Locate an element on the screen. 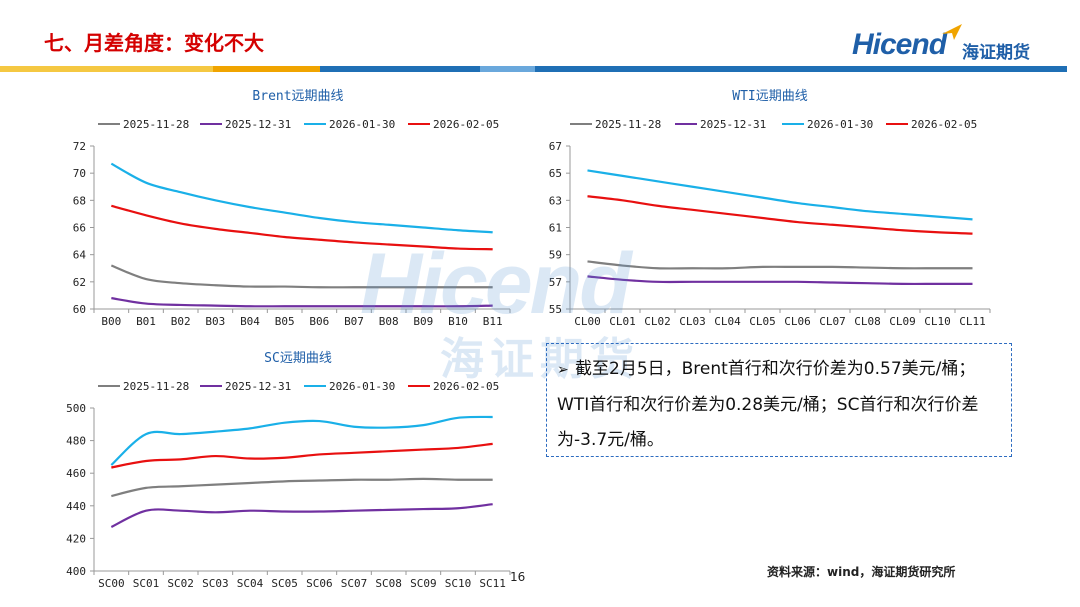 The image size is (1080, 607). y-tick-label: 500 is located at coordinates (76, 408).